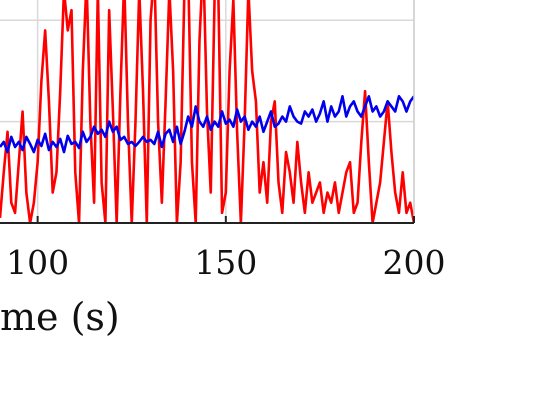 This screenshot has width=538, height=416. I want to click on x-tick-label: 200, so click(414, 262).